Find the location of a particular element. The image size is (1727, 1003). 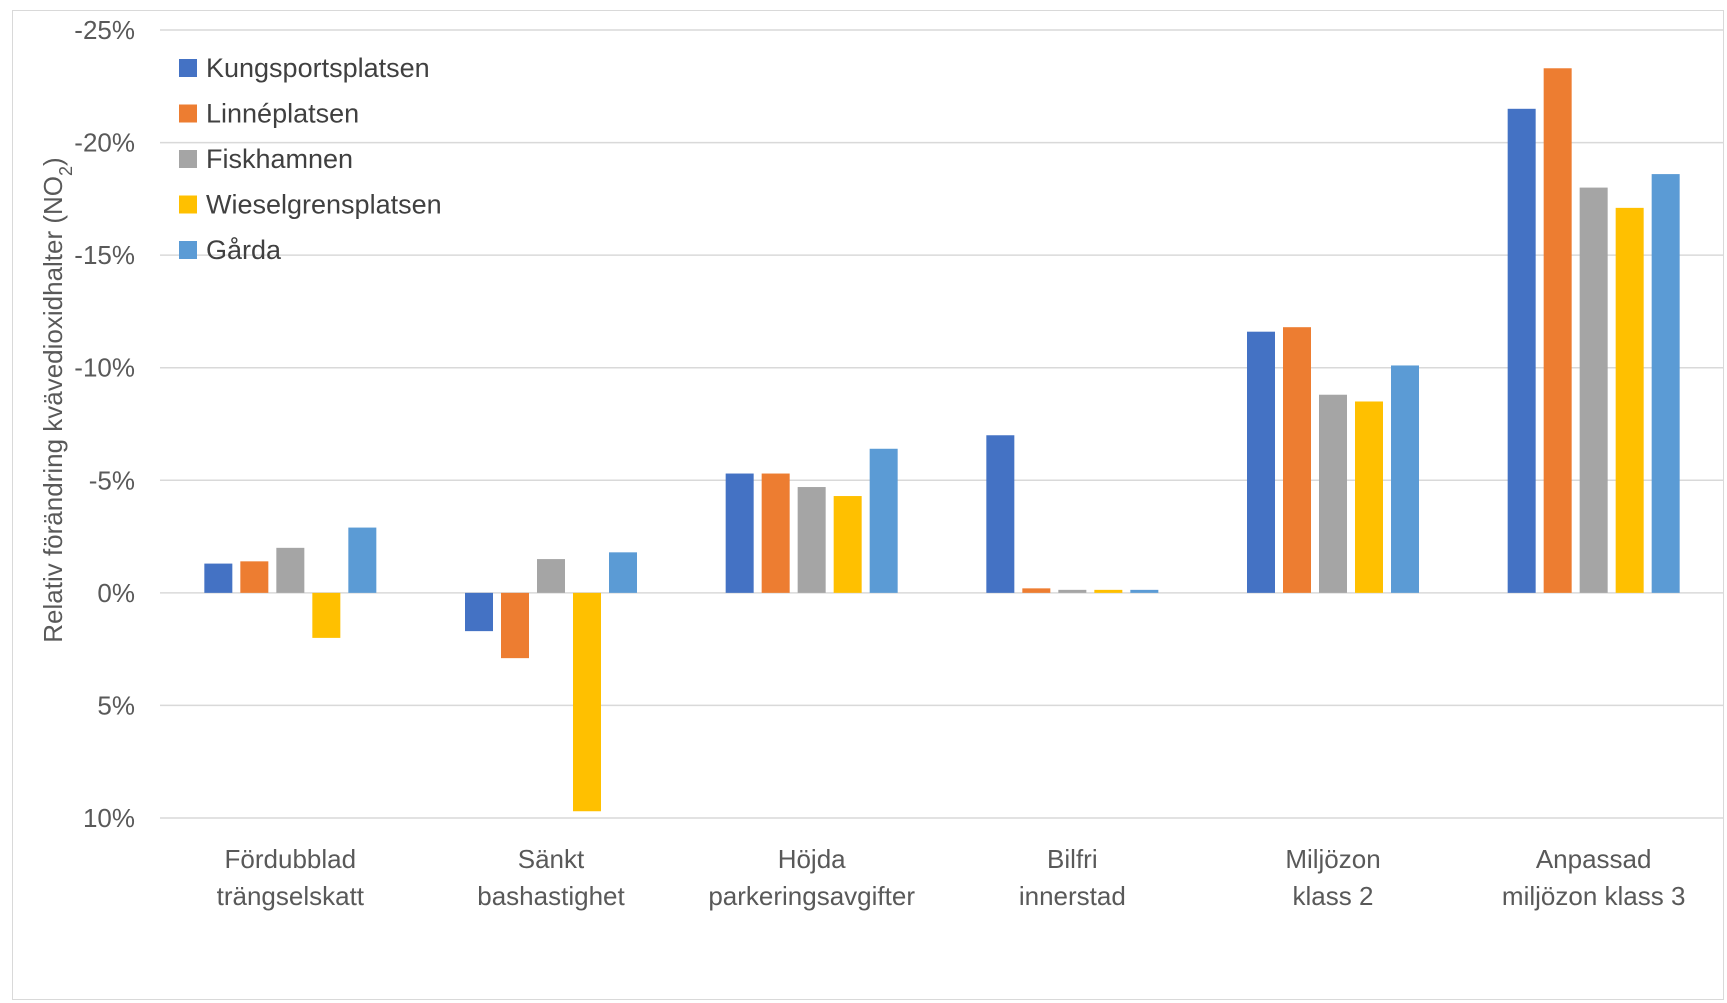

legend-label: Fiskhamnen is located at coordinates (279, 159).